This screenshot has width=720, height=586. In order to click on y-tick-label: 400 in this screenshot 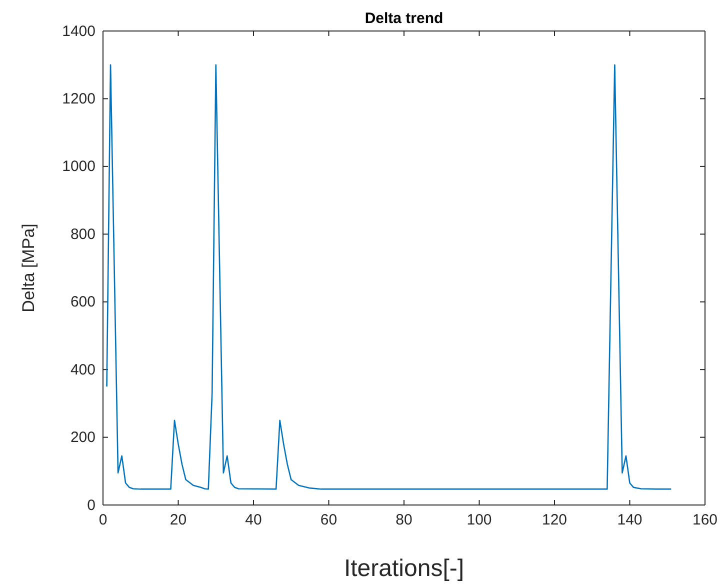, I will do `click(83, 369)`.